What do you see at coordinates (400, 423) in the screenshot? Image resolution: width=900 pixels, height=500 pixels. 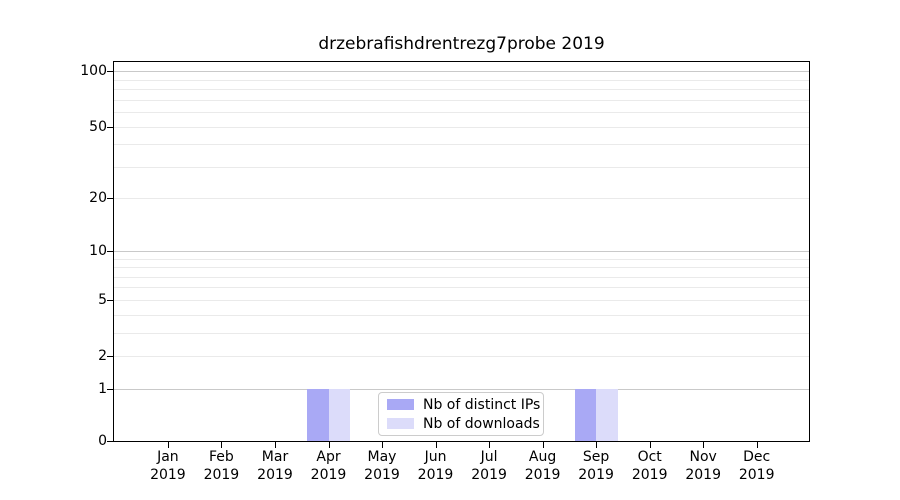 I see `legend-swatch-downloads` at bounding box center [400, 423].